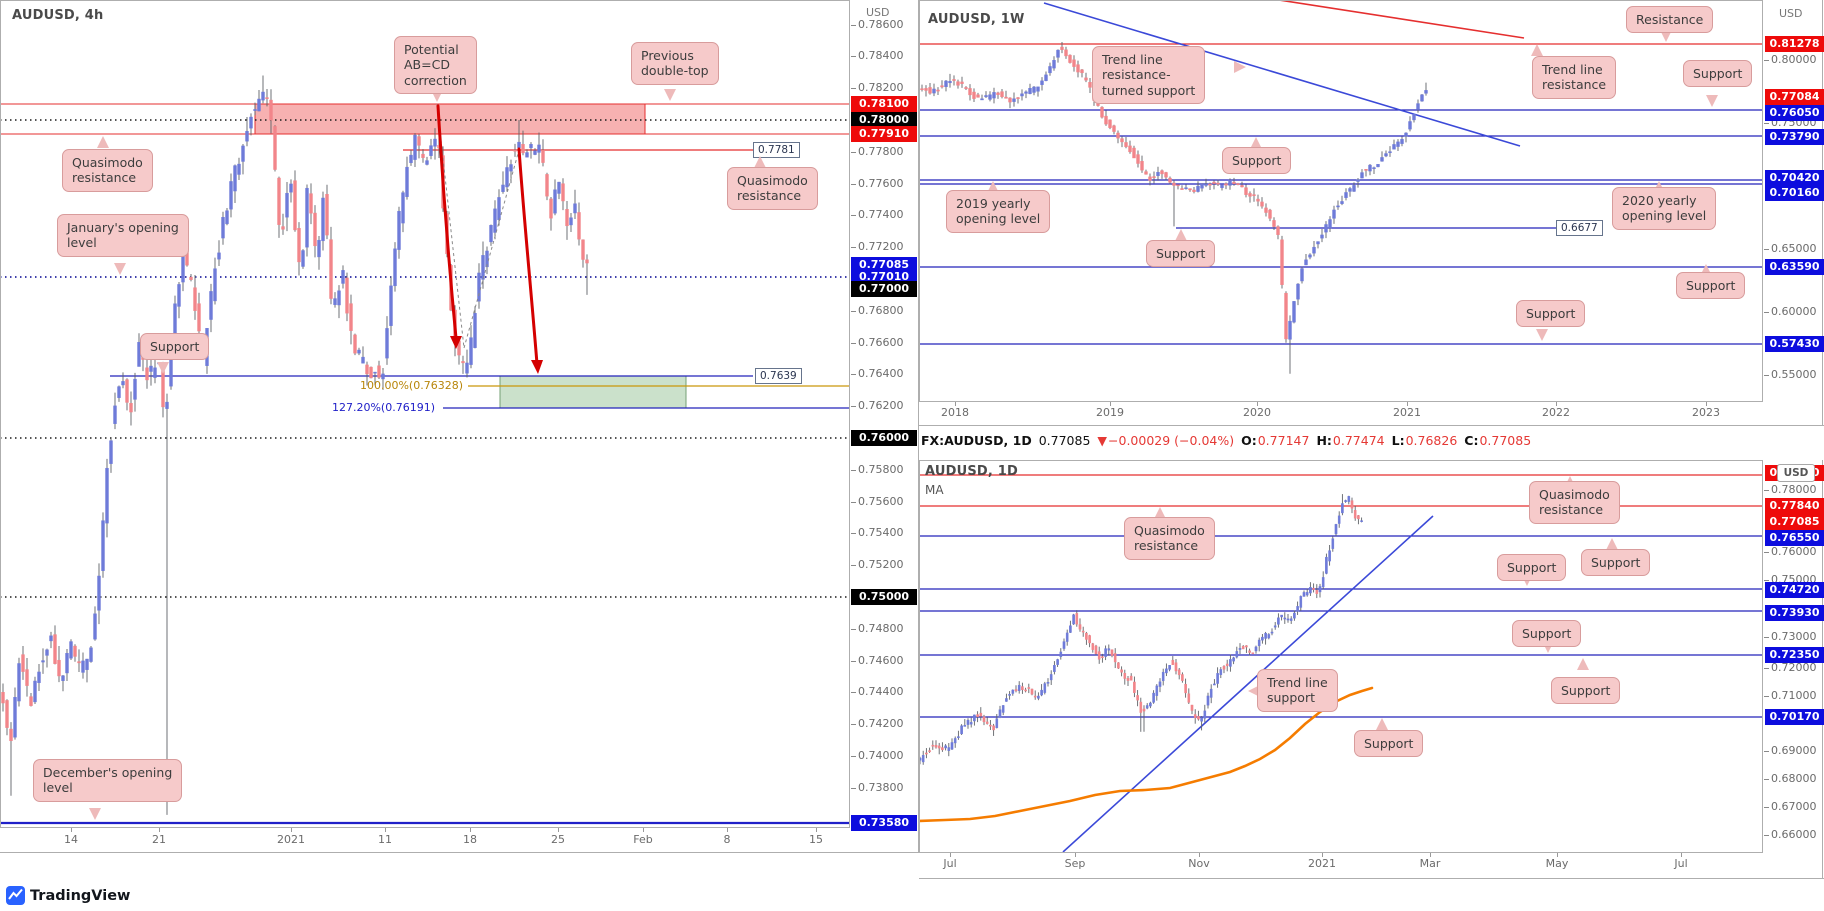 The image size is (1824, 911). Describe the element at coordinates (881, 151) in the screenshot. I see `price-tick: 0.77800` at that location.